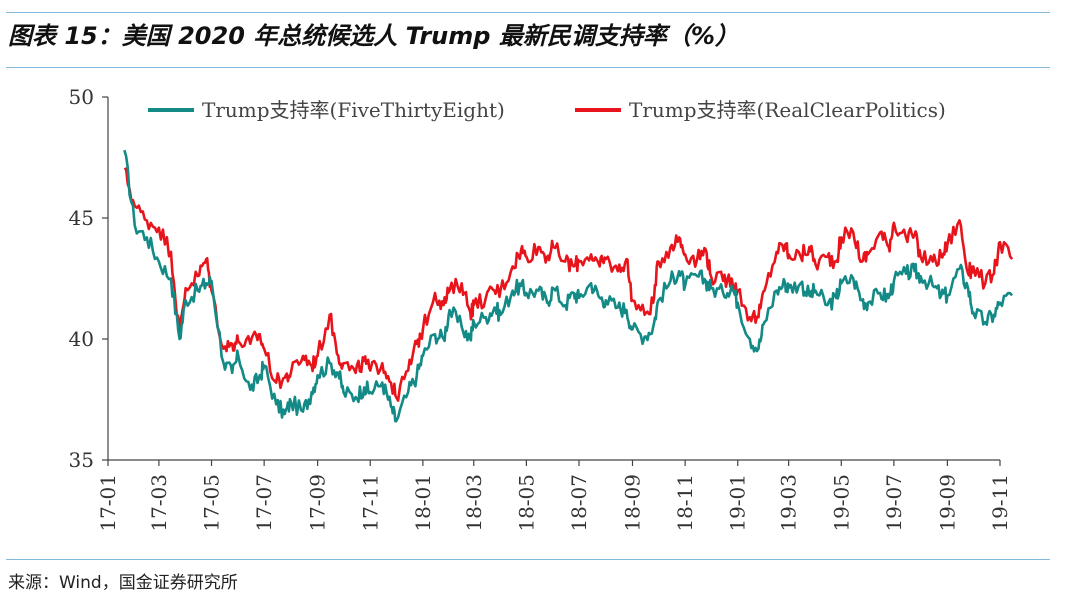 The height and width of the screenshot is (607, 1080). I want to click on title-rule, so click(528, 67).